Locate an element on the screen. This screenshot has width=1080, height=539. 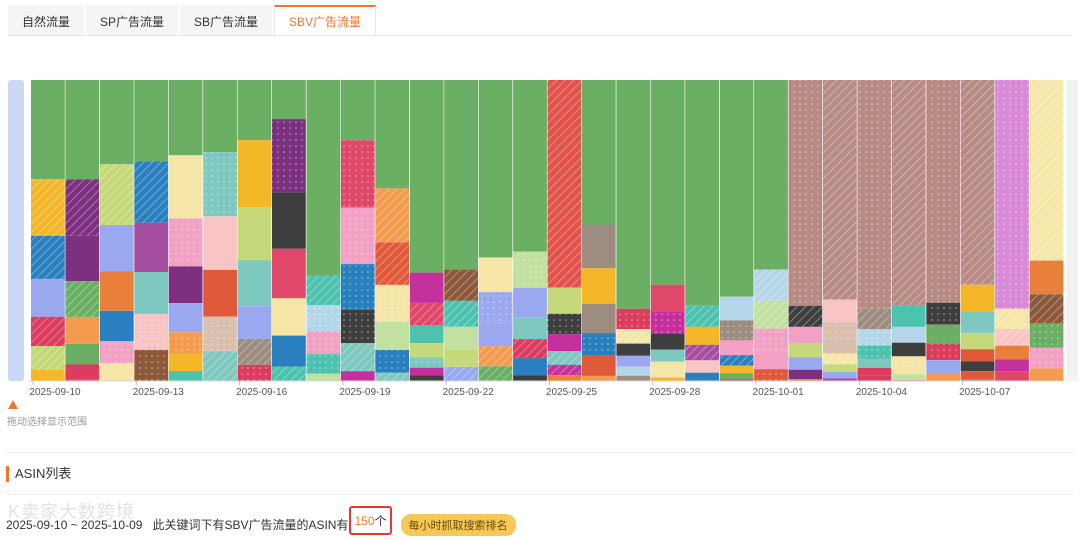
hourly-rank-button: 每小时抓取搜索排名 is located at coordinates (458, 524).